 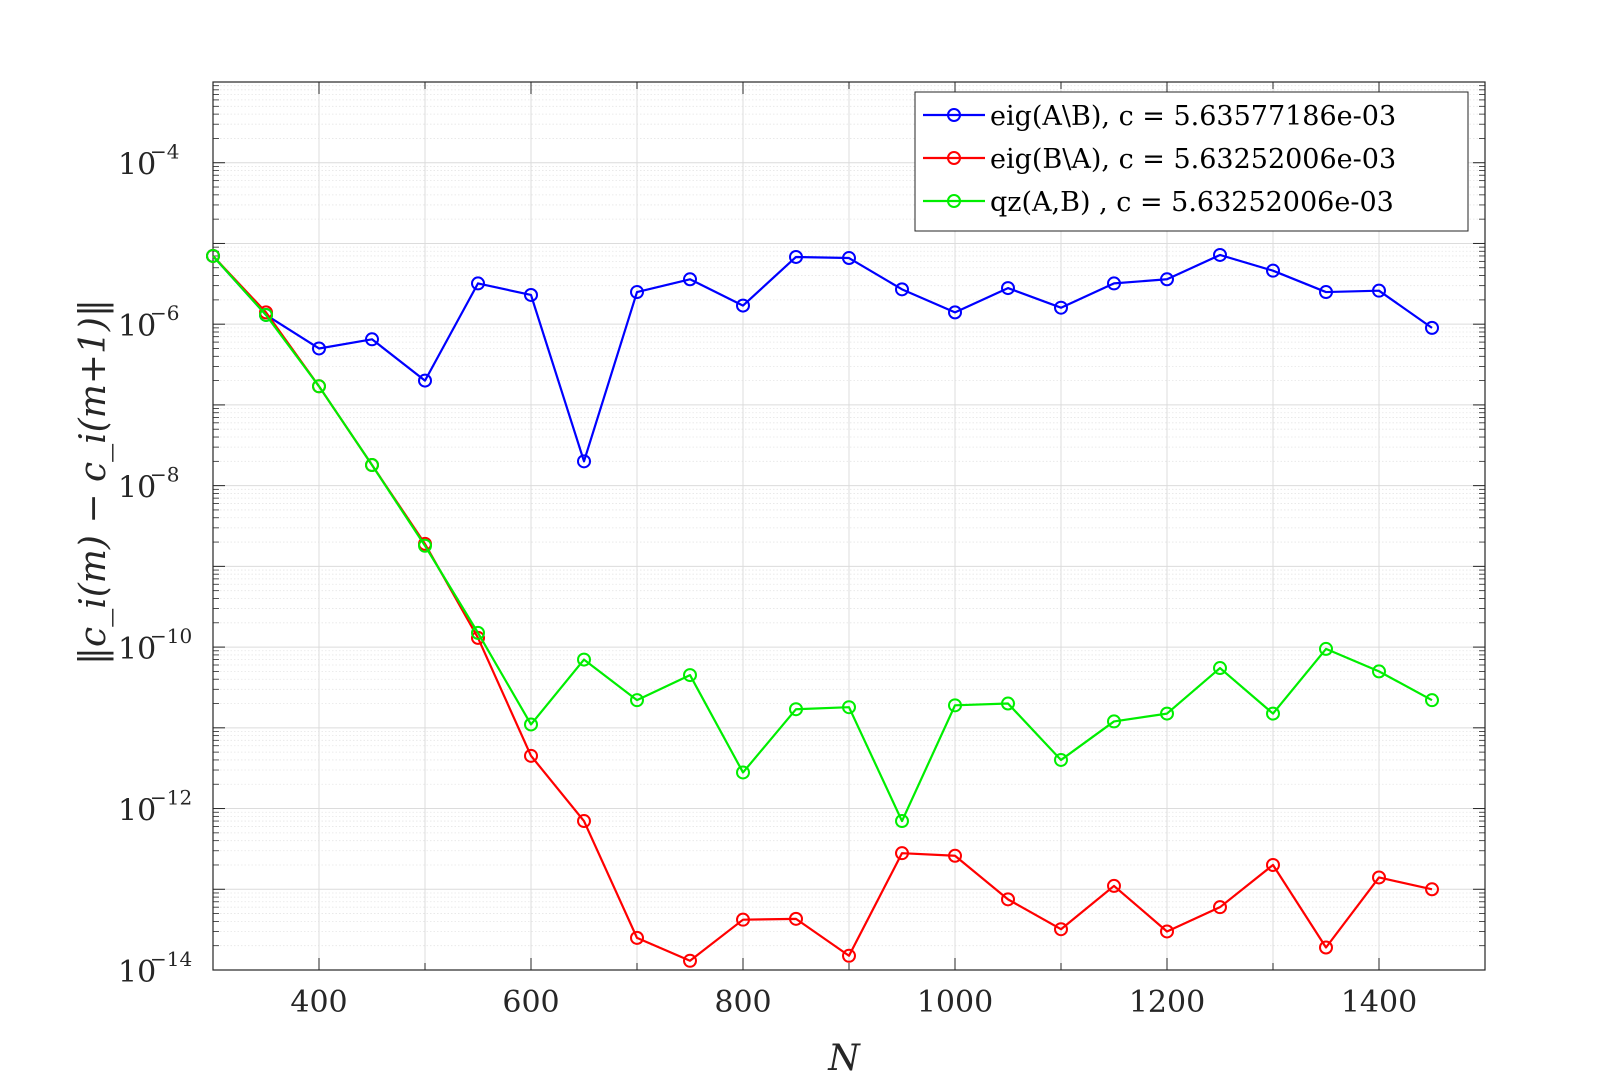 I want to click on y-tick-exponent: −4, so click(x=164, y=152).